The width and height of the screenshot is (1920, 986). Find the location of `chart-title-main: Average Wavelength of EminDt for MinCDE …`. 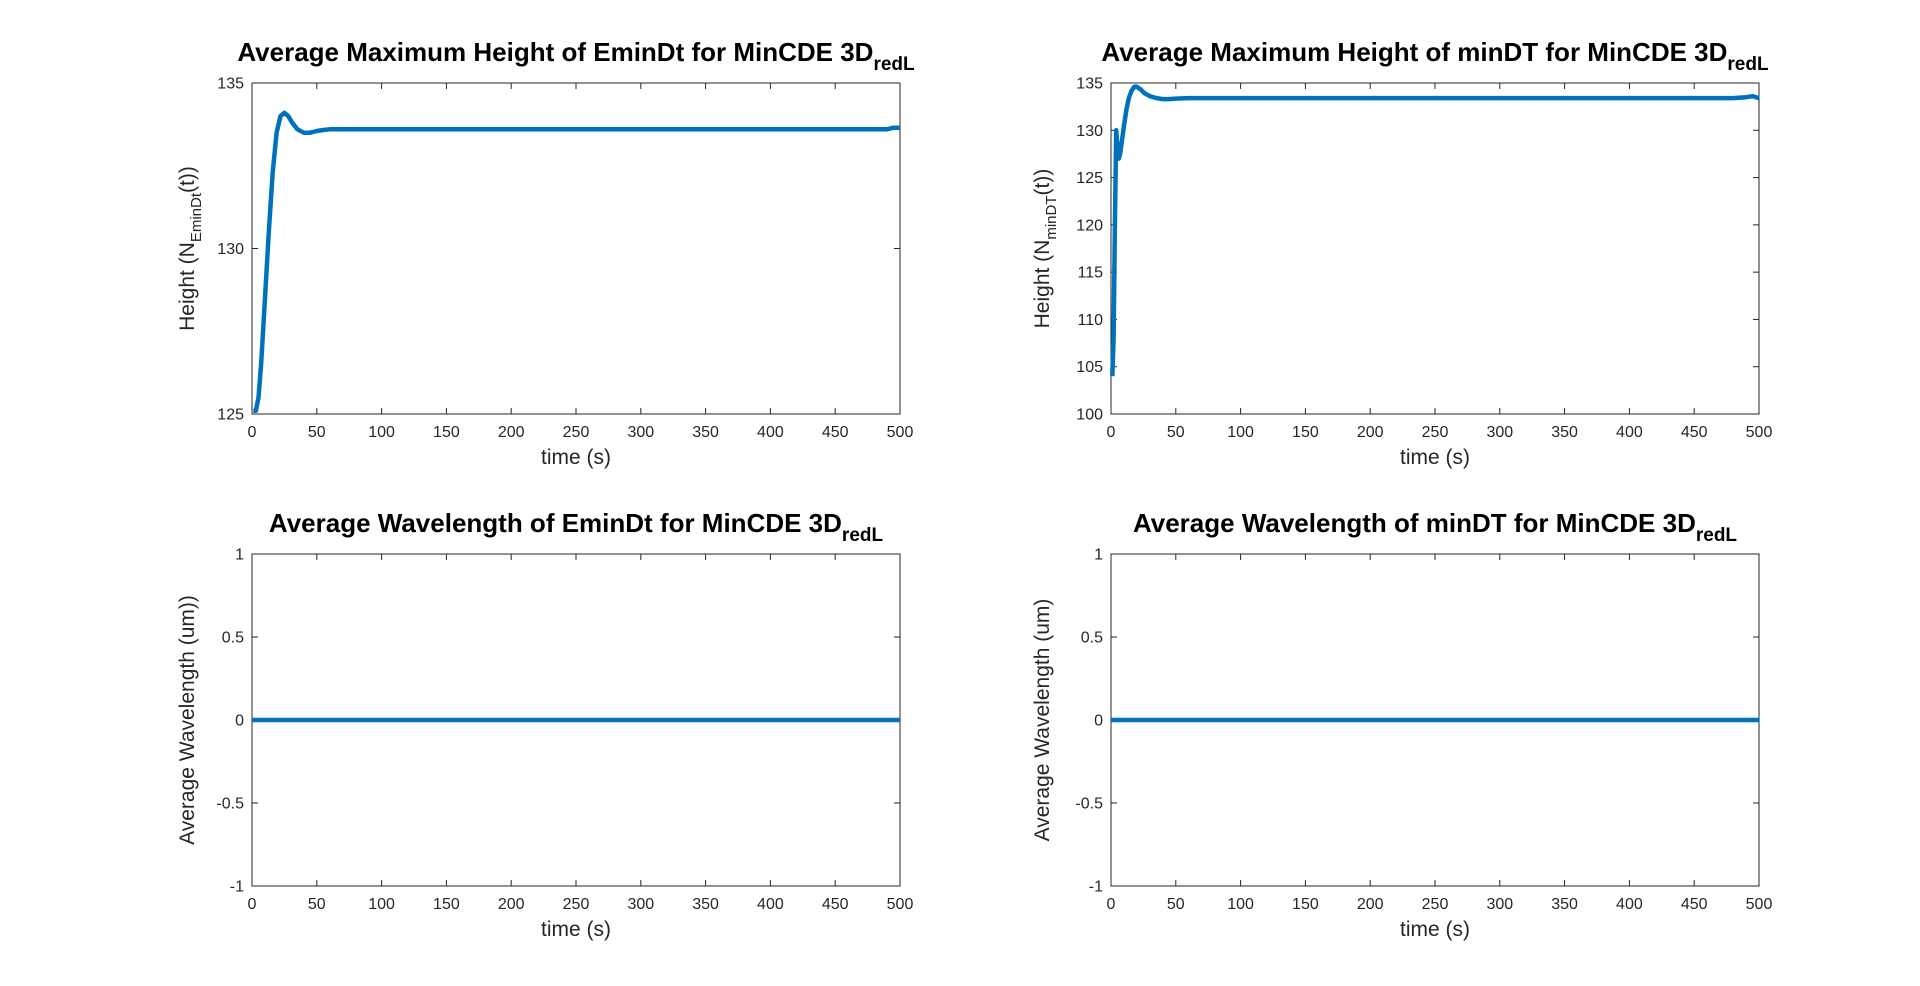

chart-title-main: Average Wavelength of EminDt for MinCDE … is located at coordinates (555, 523).